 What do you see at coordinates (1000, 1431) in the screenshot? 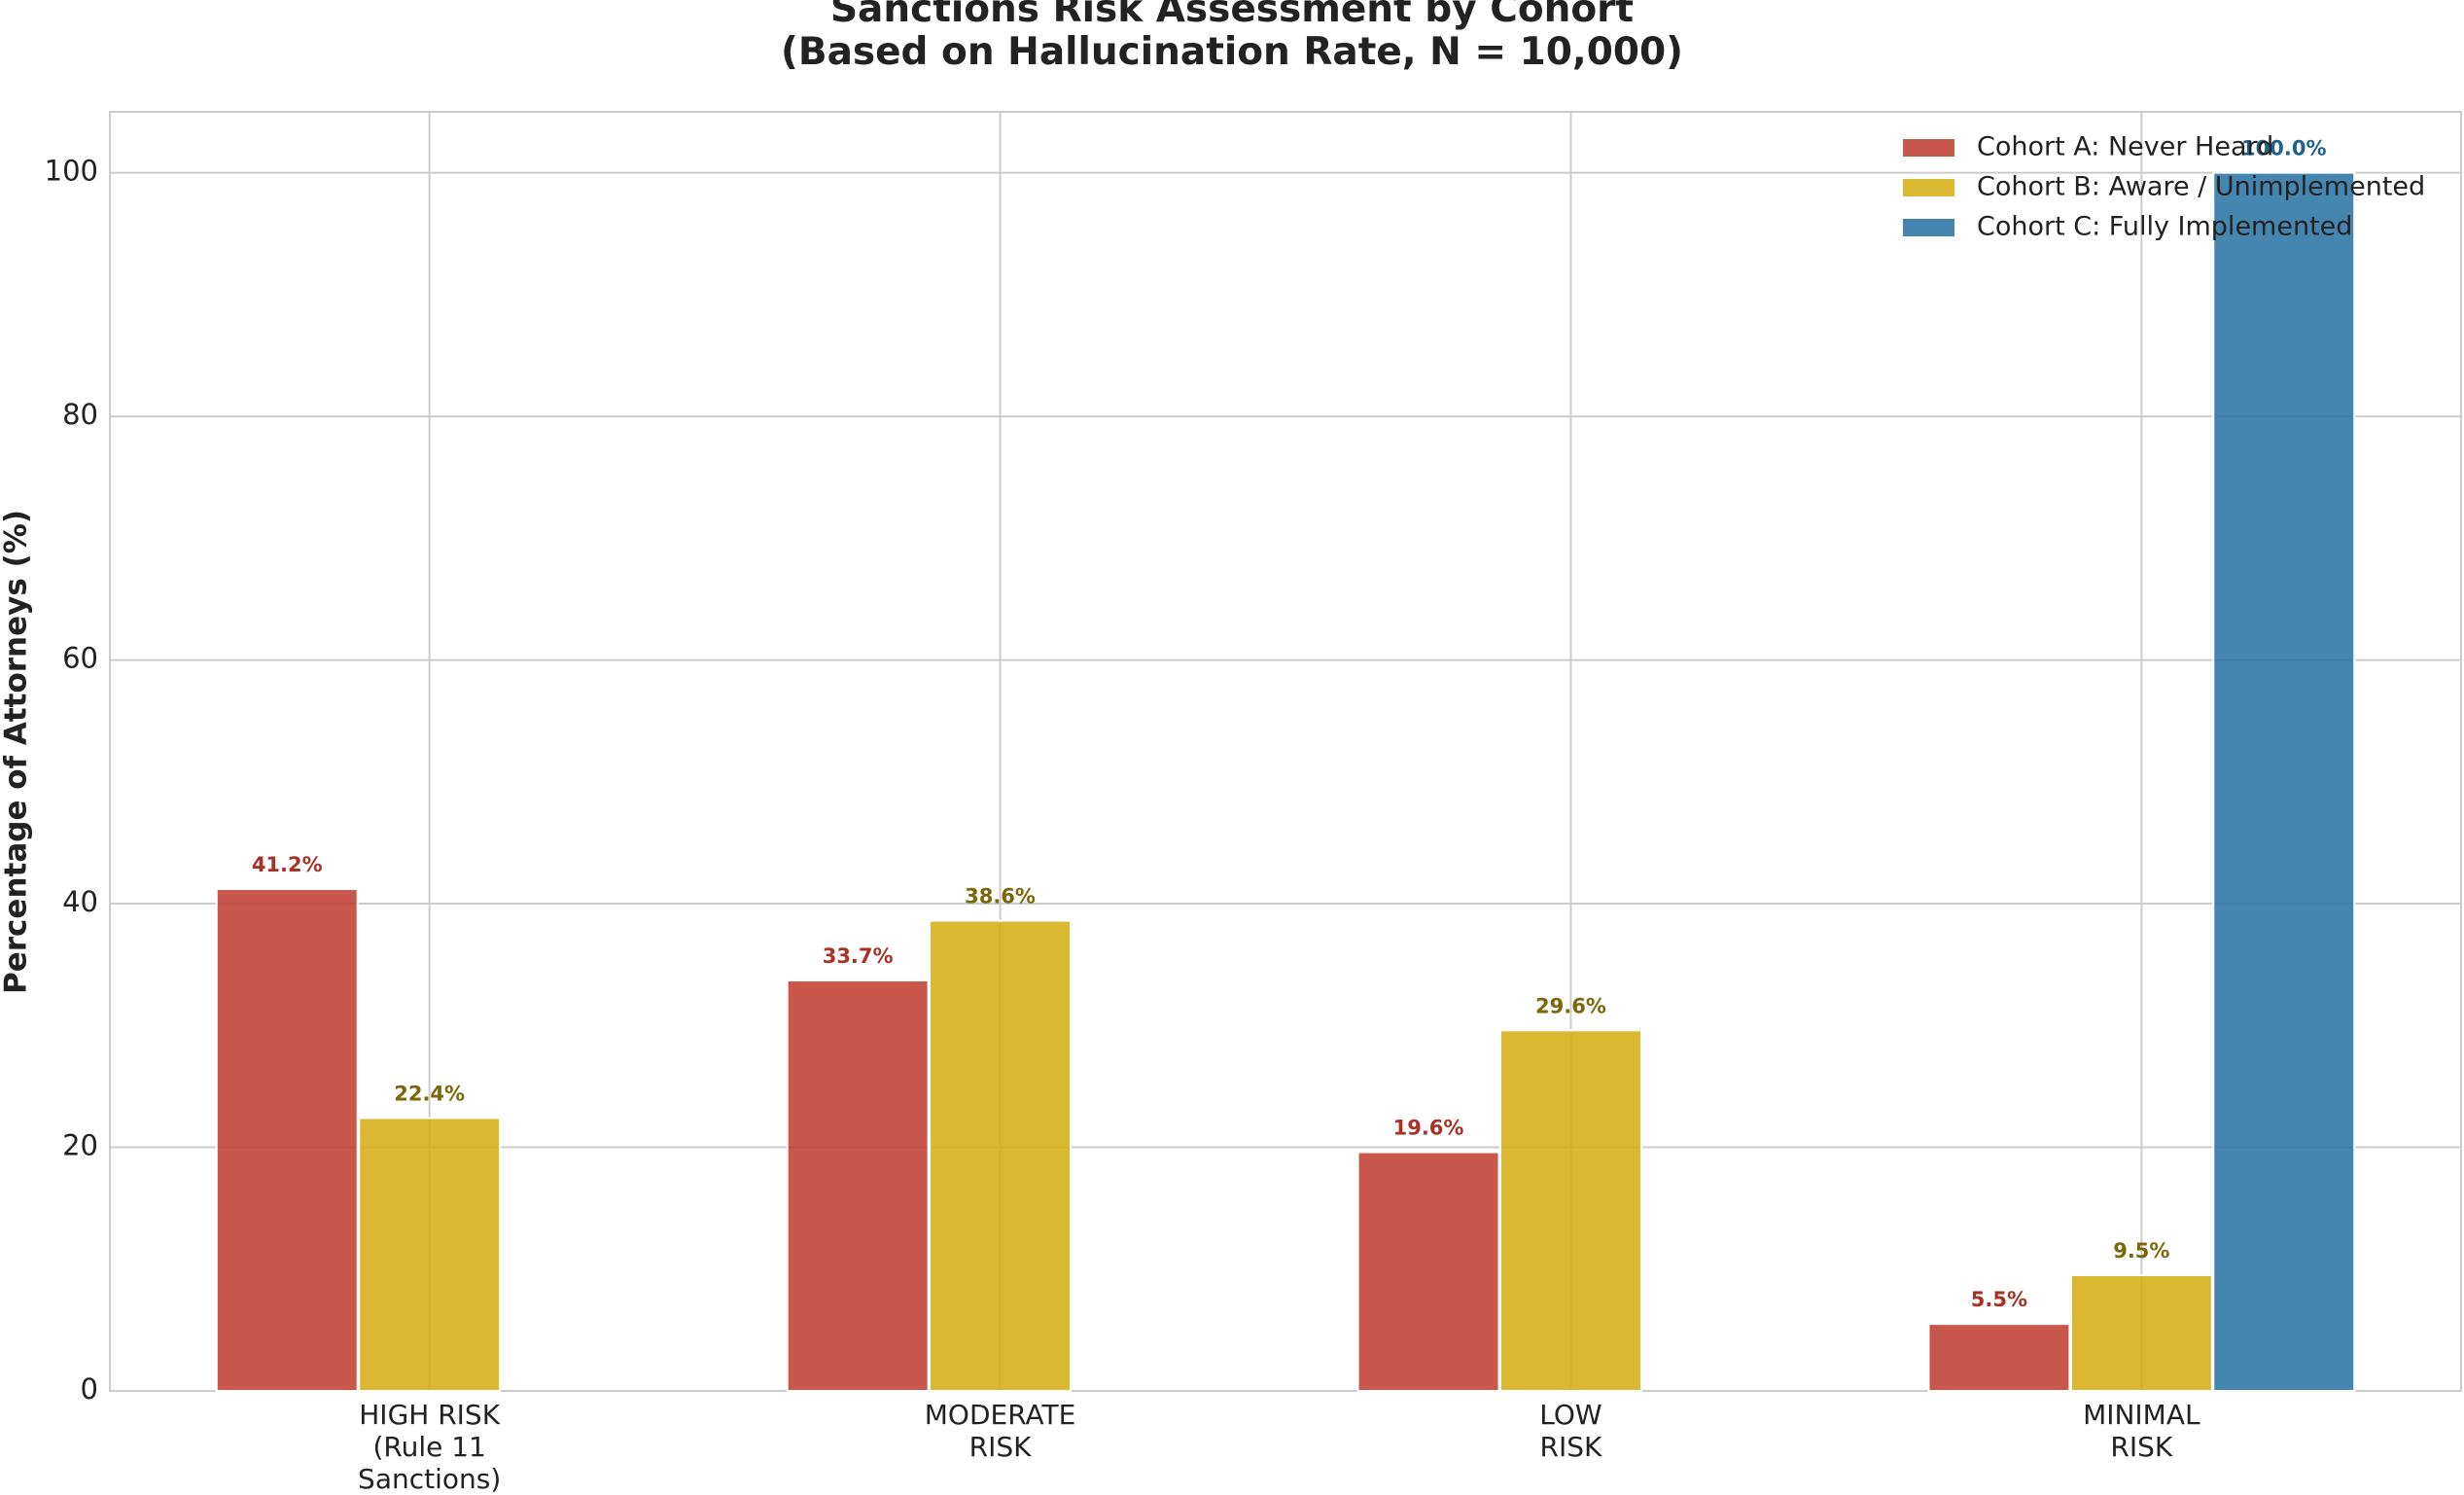
I see `x-tick-label: MODERATE RISK` at bounding box center [1000, 1431].